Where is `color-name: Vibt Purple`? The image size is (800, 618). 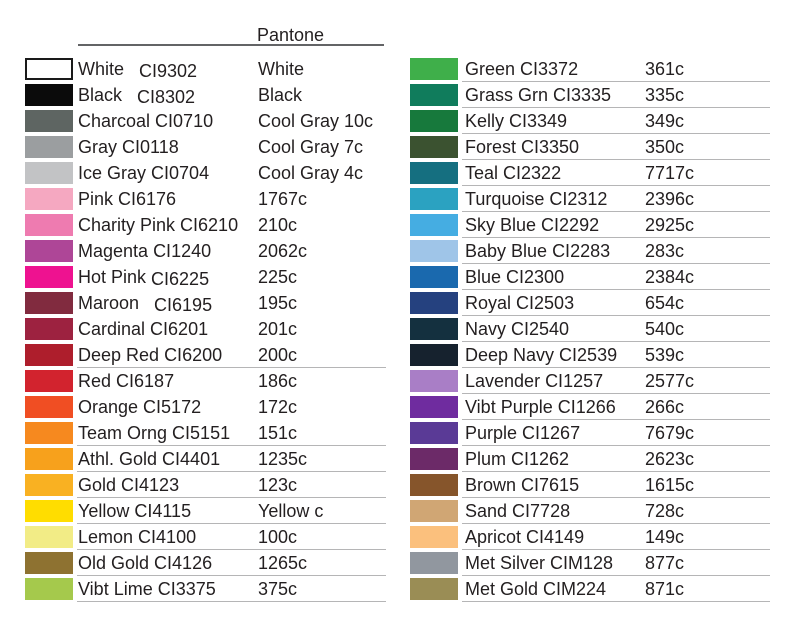
color-name: Vibt Purple is located at coordinates (509, 407).